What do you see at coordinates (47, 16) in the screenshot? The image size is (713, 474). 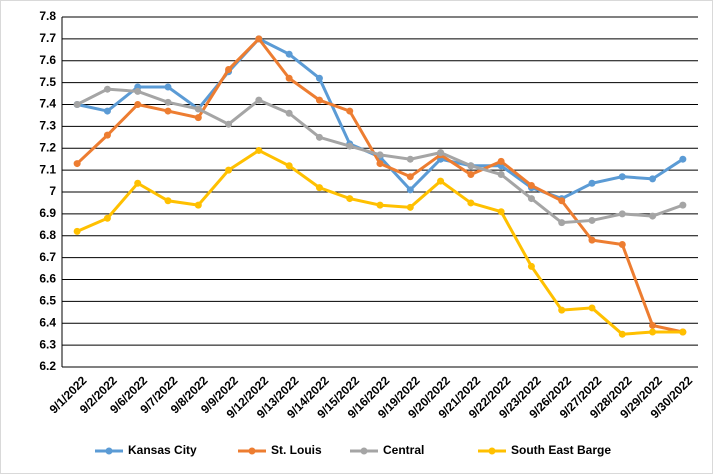 I see `y-tick-label: 7.8` at bounding box center [47, 16].